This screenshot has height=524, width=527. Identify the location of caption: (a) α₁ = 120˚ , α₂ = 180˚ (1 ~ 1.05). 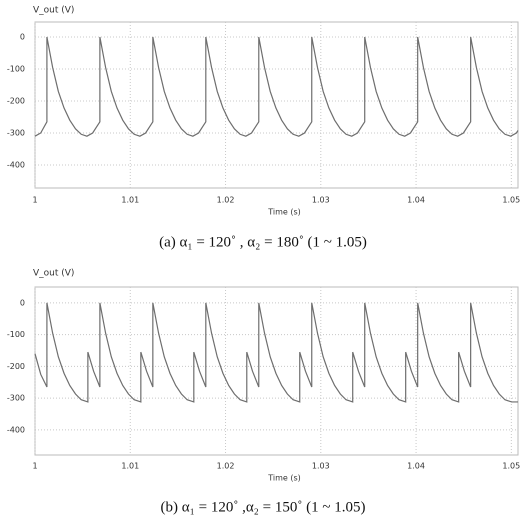
(263, 242).